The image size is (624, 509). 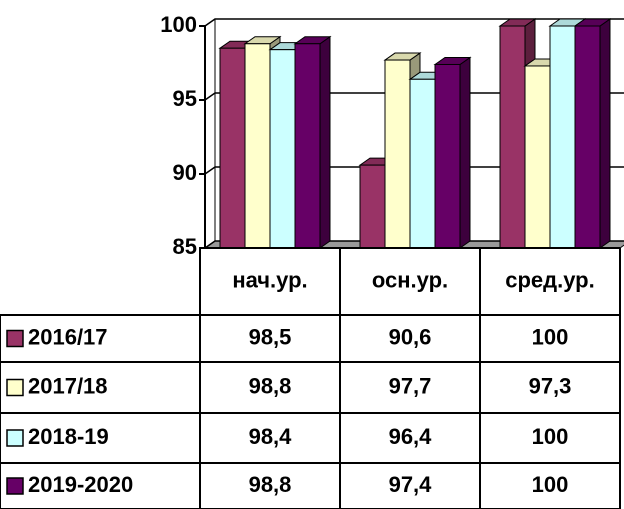 I want to click on legend-label: 2017/18, so click(x=68, y=385).